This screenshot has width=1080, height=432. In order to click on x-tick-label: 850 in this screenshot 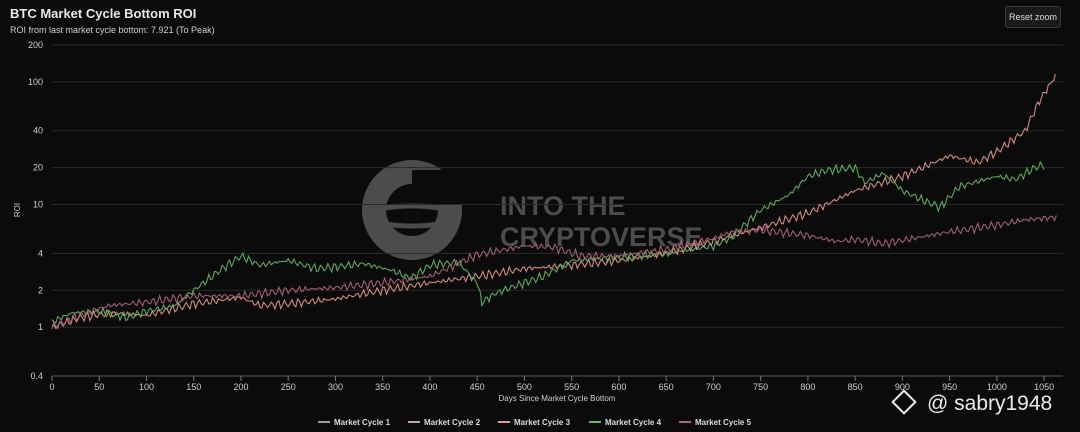, I will do `click(855, 387)`.